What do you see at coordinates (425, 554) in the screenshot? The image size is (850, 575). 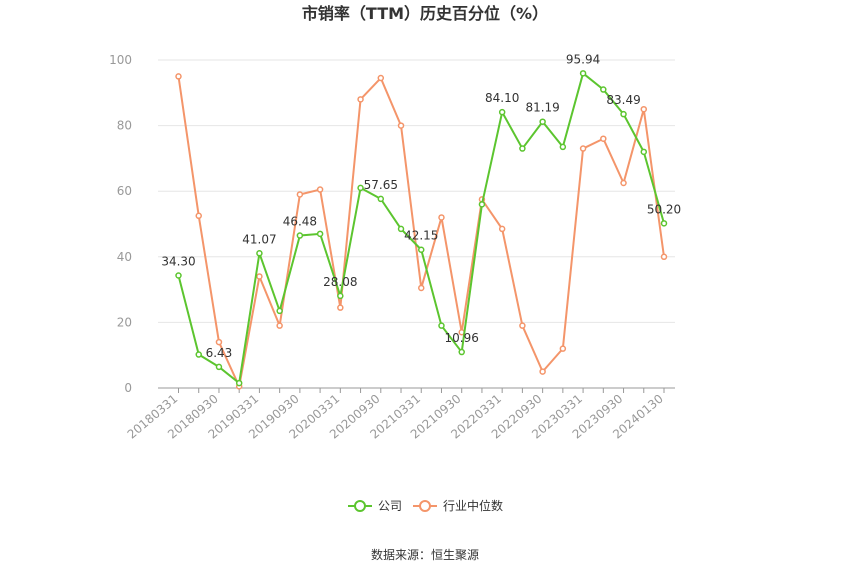 I see `source-note: 数据来源：恒生聚源` at bounding box center [425, 554].